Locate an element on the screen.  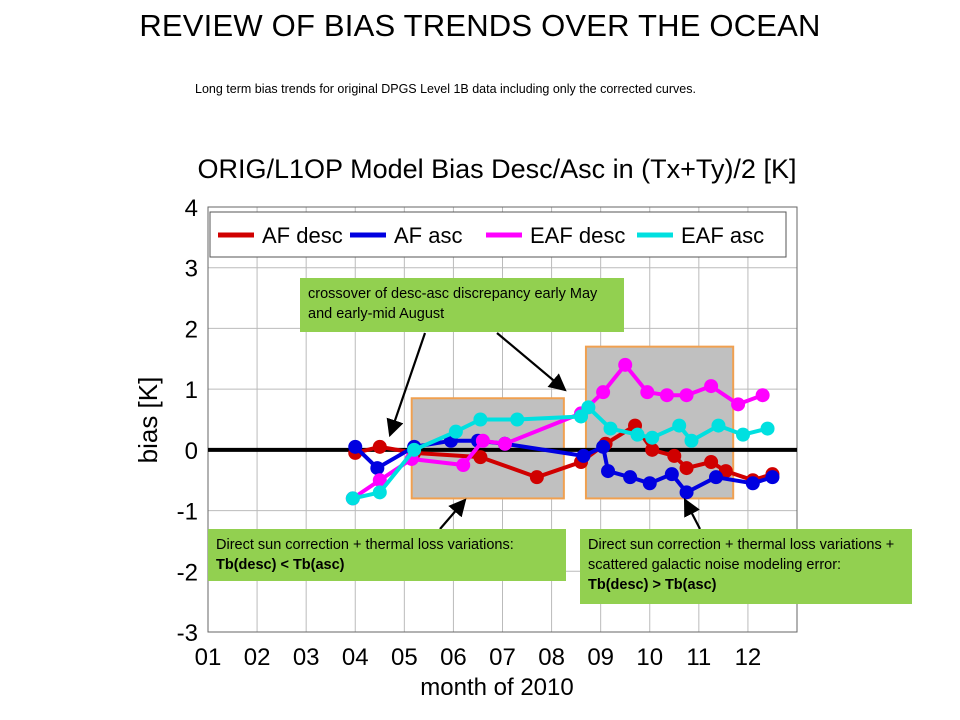
x-axis-label: month of 2010 is located at coordinates (496, 687).